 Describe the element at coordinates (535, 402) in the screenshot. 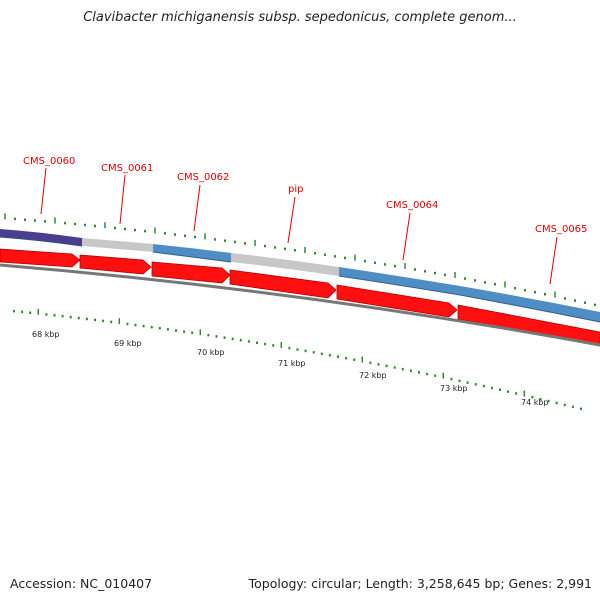

I see `kbp-label-74: 74 kbp` at that location.